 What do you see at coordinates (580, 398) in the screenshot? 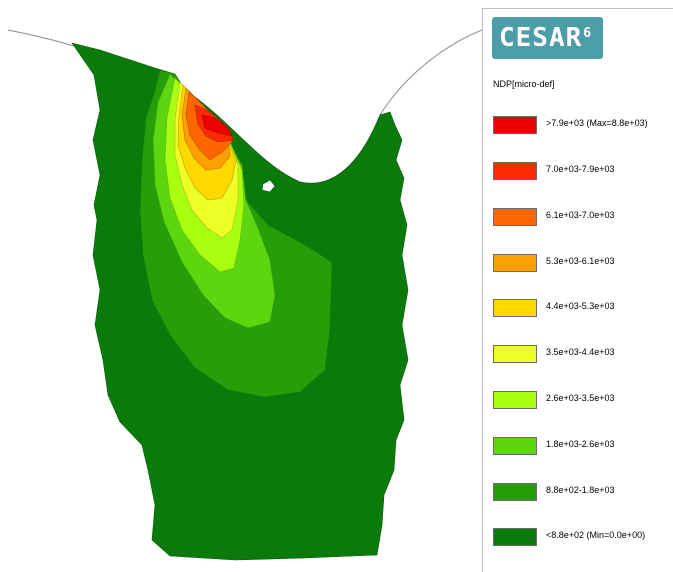
I see `legend-label: 2.6e+03-3.5e+03` at bounding box center [580, 398].